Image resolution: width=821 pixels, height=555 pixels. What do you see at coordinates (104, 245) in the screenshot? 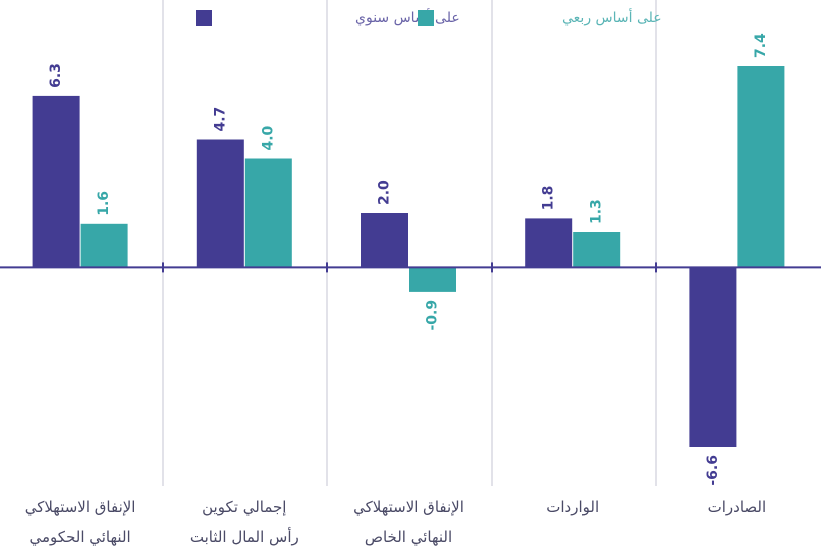
I see `bar-series2-cat1` at bounding box center [104, 245].